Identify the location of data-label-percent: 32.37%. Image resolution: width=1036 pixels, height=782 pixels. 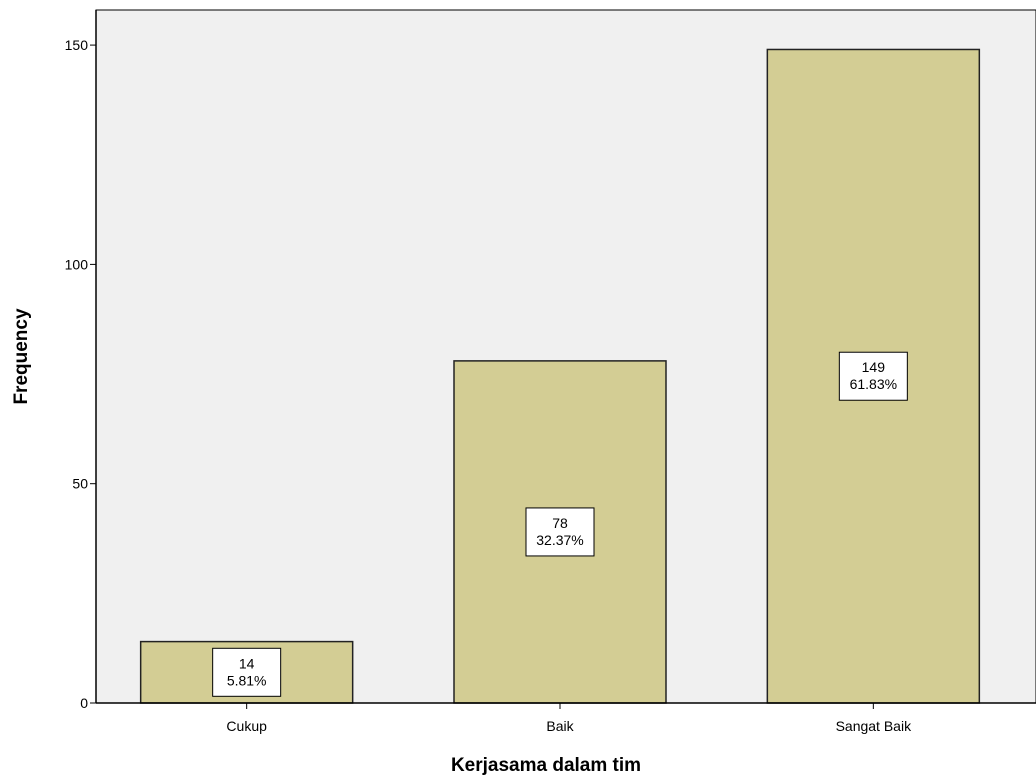
(559, 540).